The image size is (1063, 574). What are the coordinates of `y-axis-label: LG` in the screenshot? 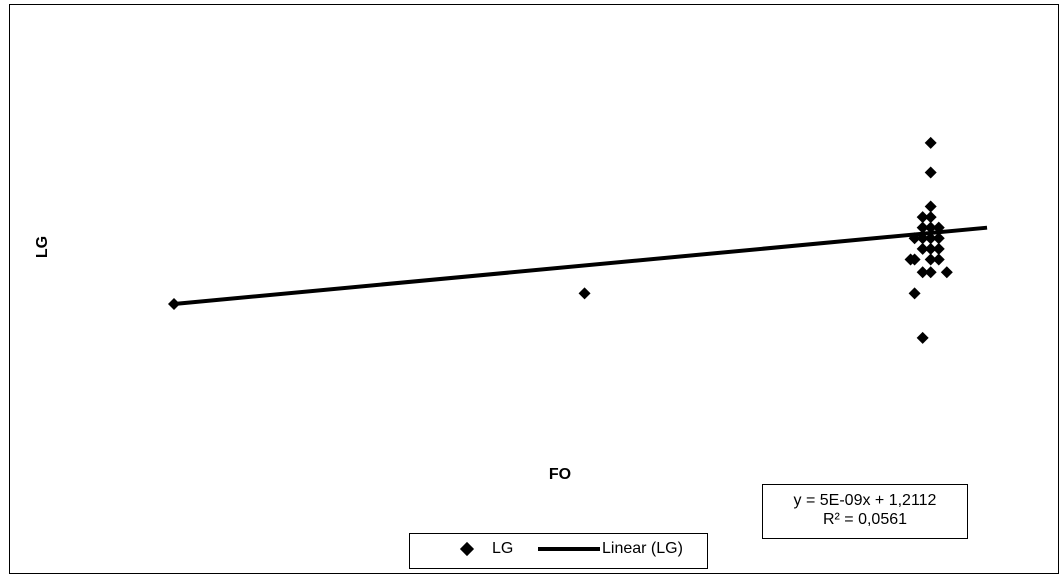 It's located at (42, 247).